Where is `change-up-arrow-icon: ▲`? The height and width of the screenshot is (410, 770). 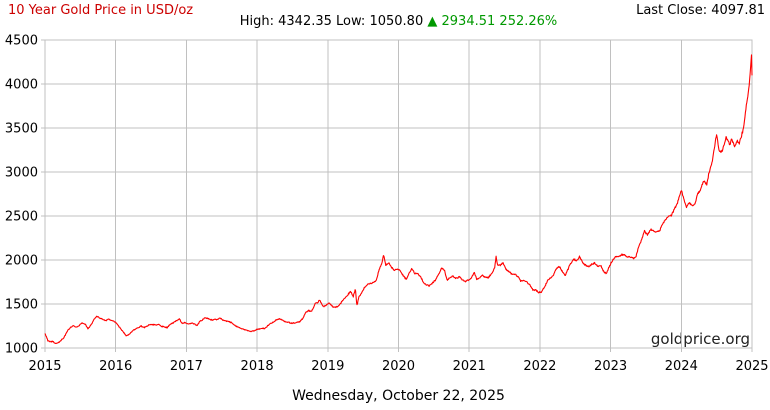
change-up-arrow-icon: ▲ is located at coordinates (432, 21).